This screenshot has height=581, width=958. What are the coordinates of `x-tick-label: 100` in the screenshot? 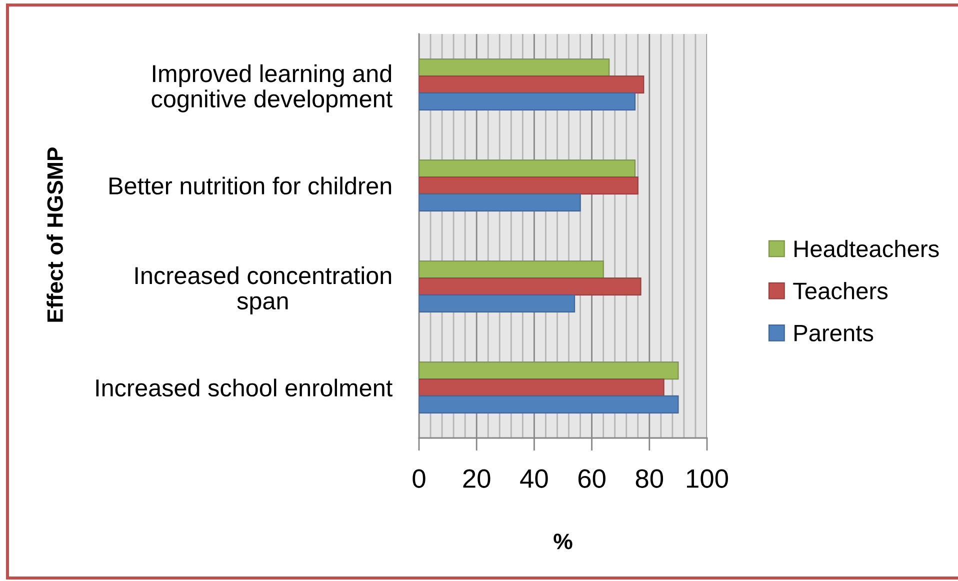 It's located at (707, 478).